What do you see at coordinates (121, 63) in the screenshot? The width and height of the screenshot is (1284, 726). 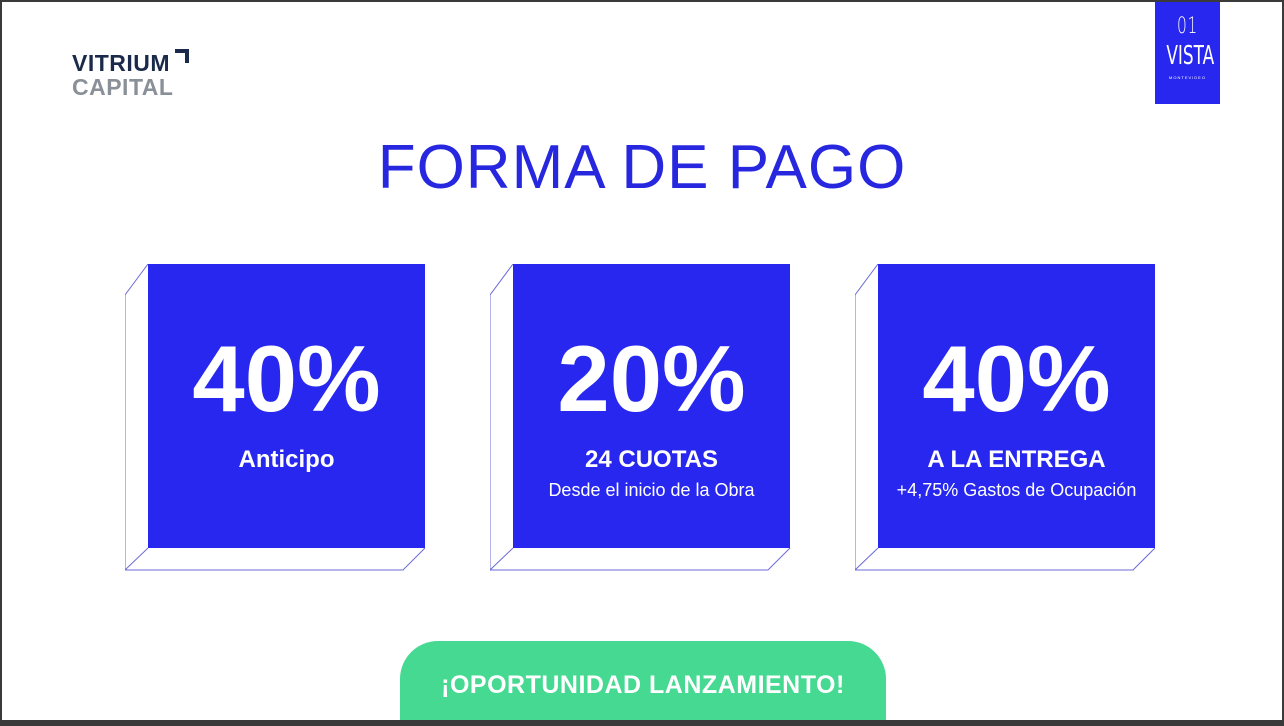 I see `logo-line1: VITRIUM` at bounding box center [121, 63].